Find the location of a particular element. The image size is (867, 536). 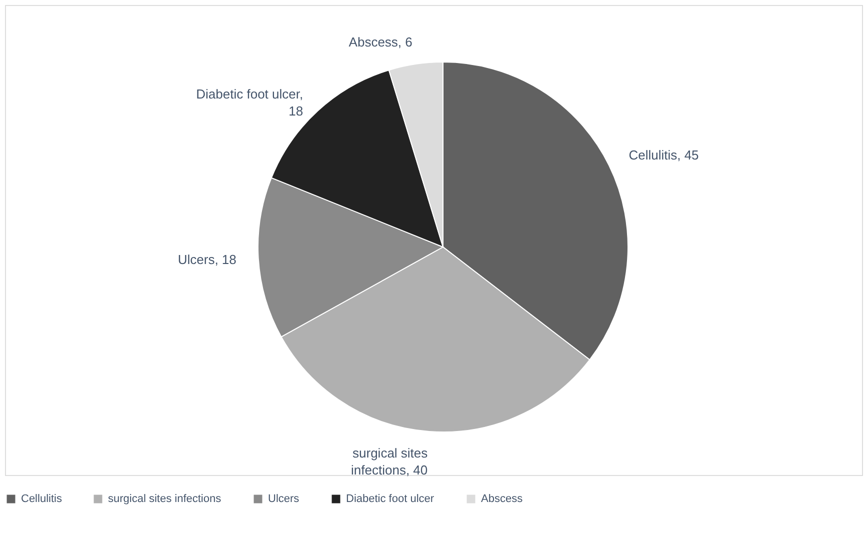

data-label: Abscess, 6 is located at coordinates (380, 42).